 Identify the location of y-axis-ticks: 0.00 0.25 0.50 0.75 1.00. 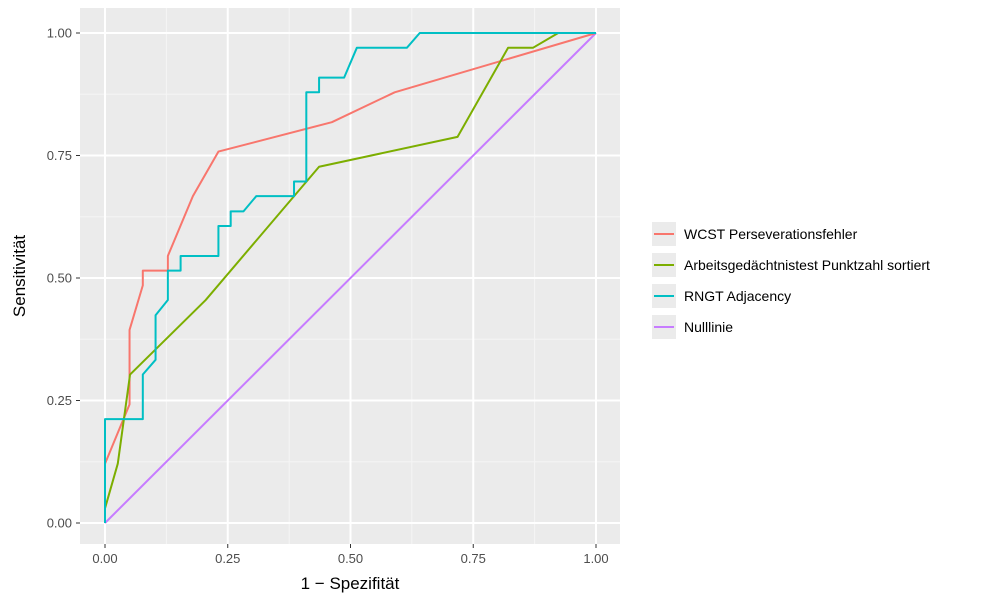
(63, 278).